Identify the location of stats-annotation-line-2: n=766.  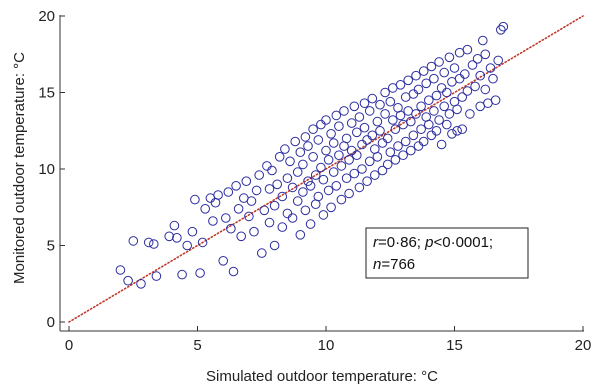
(394, 264).